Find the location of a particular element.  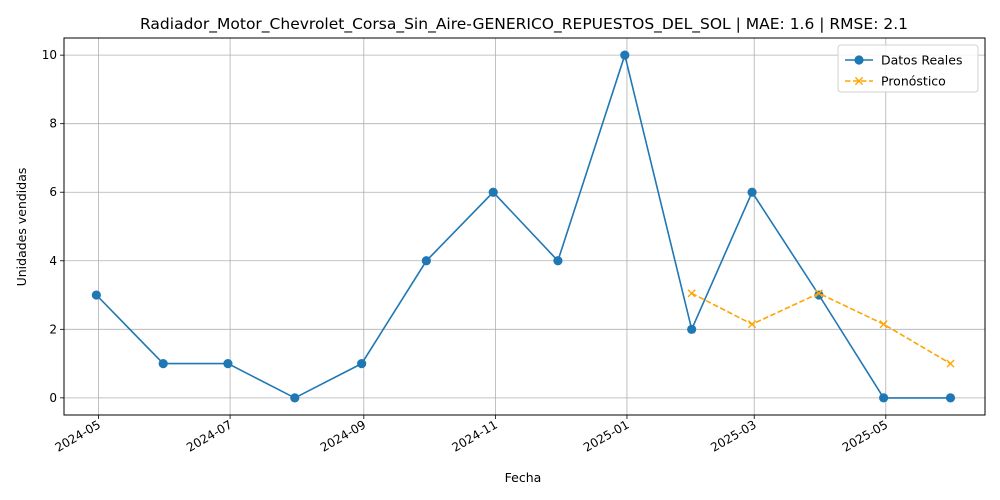

y-axis: 0 2 4 6 8 10 is located at coordinates (53, 226).